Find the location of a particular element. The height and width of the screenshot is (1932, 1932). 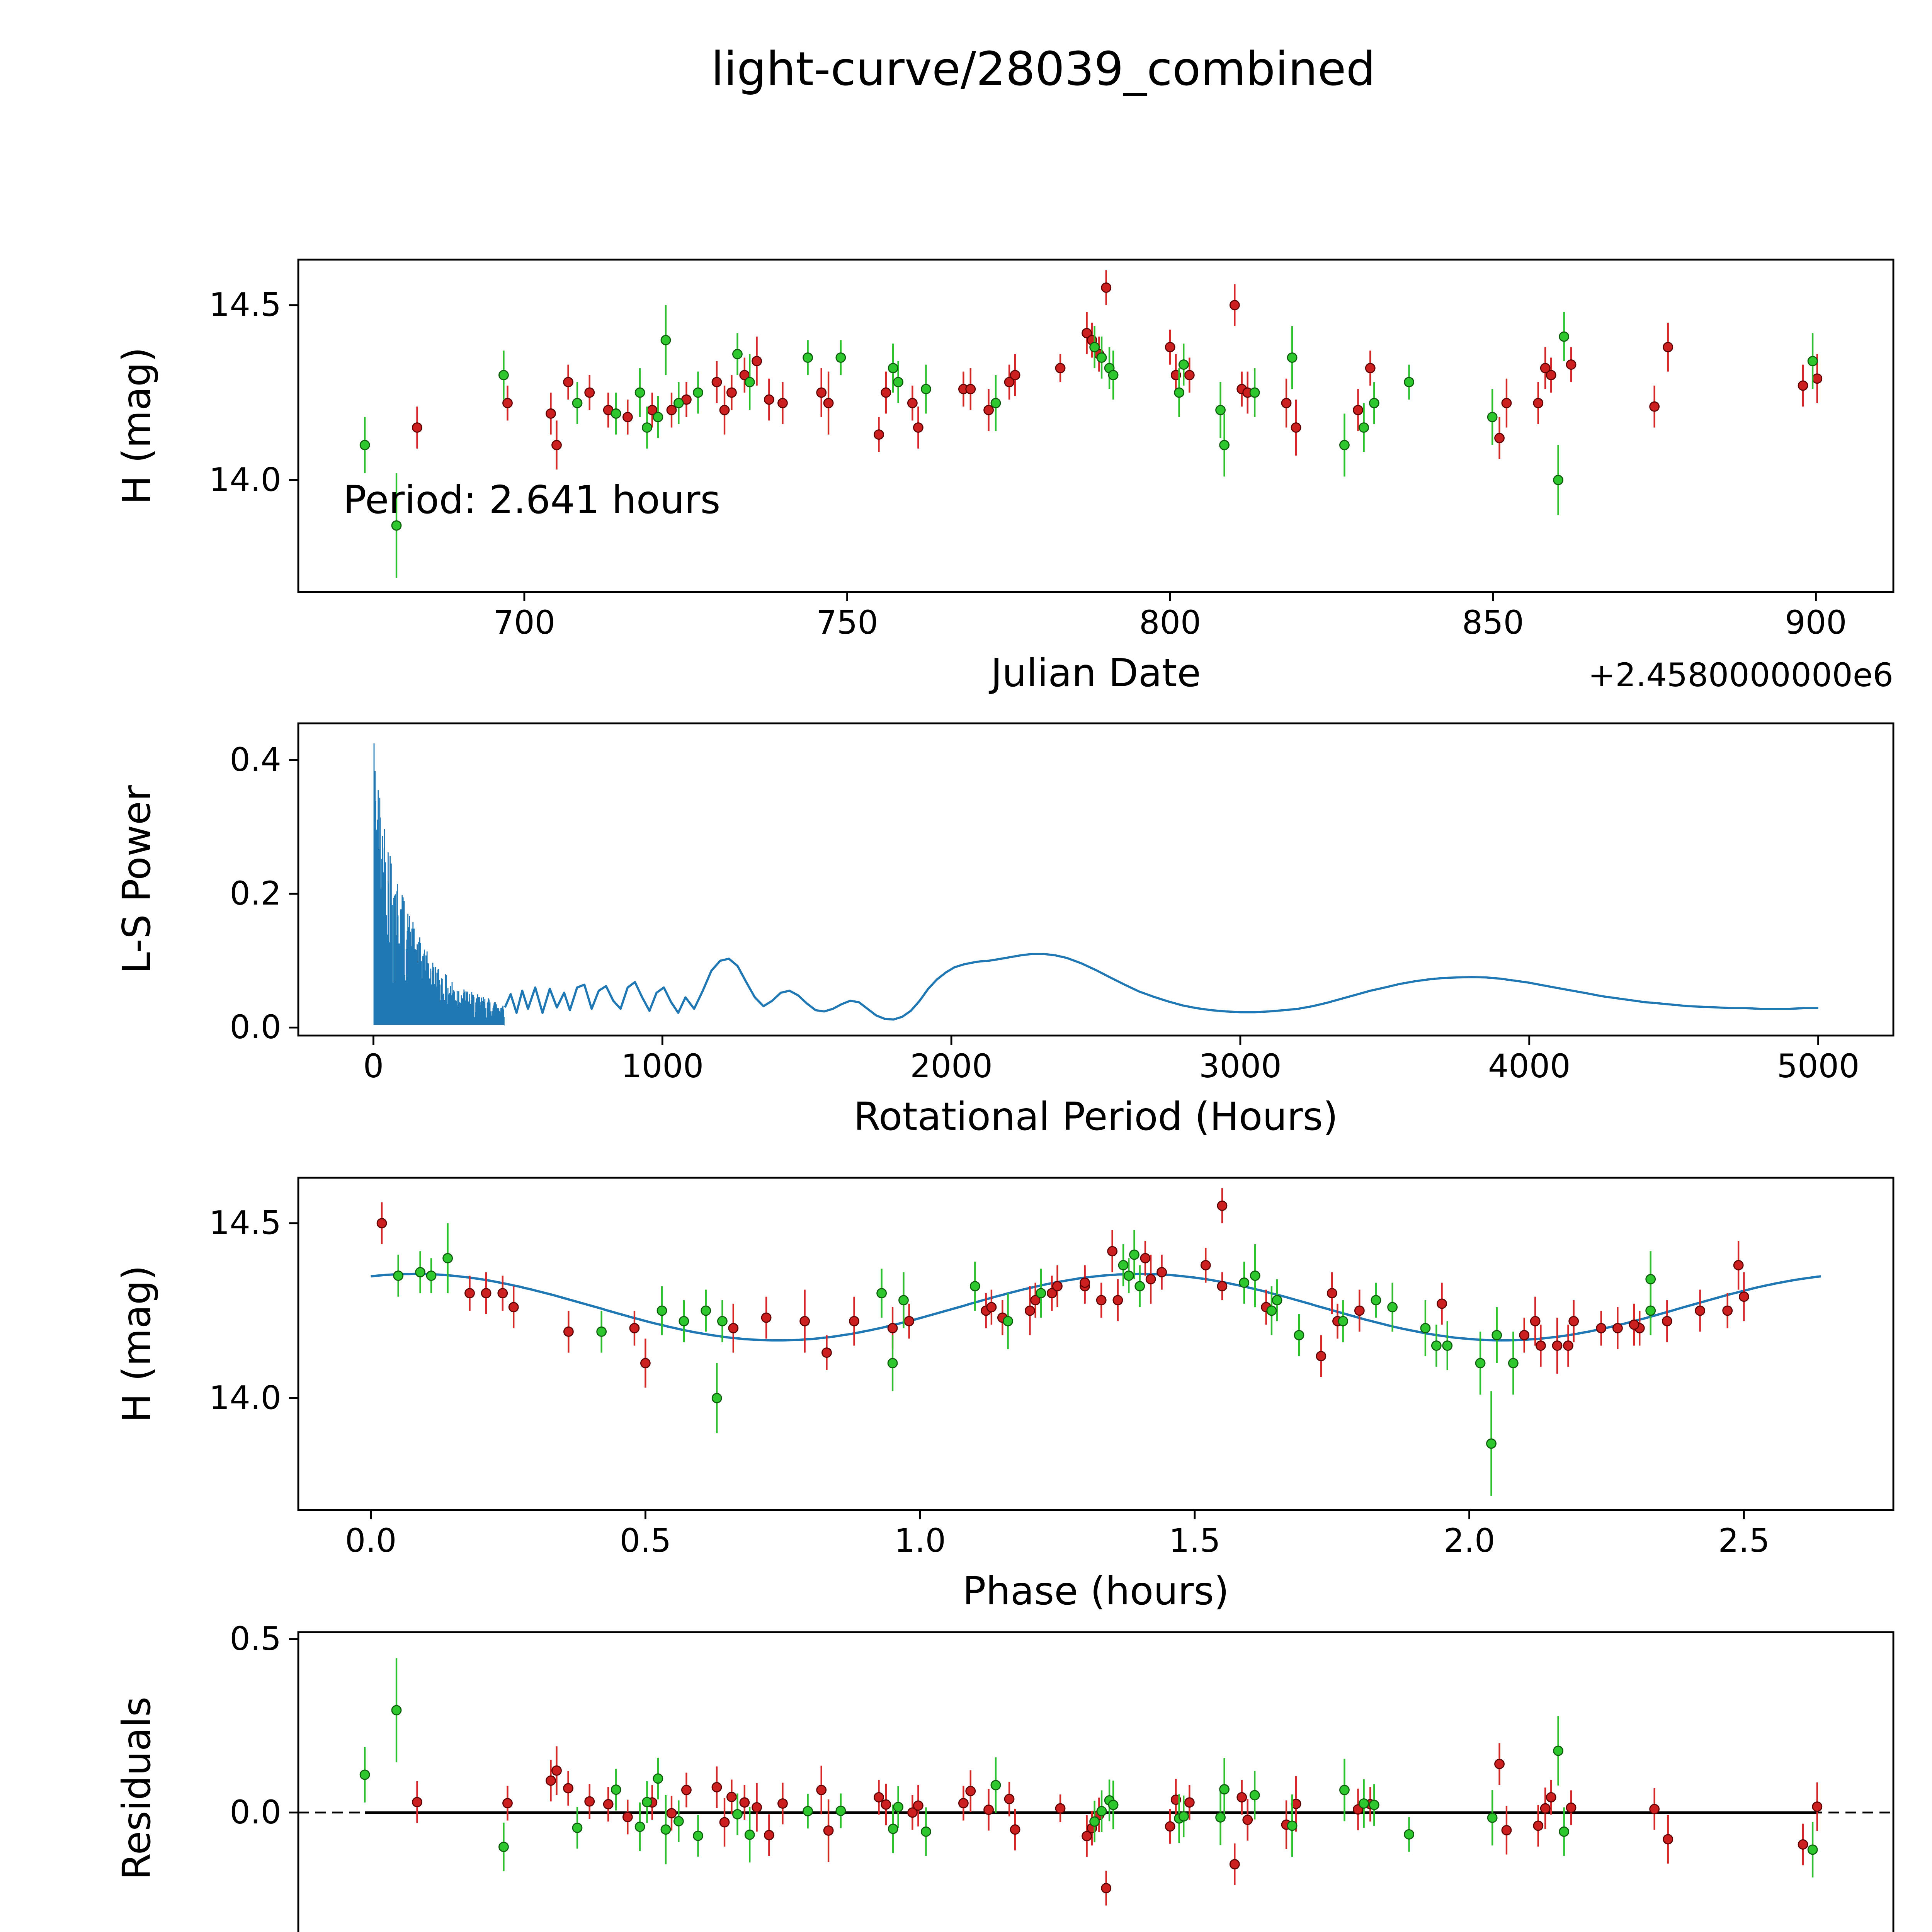

x-tick-label: 2.0 is located at coordinates (1469, 1541).